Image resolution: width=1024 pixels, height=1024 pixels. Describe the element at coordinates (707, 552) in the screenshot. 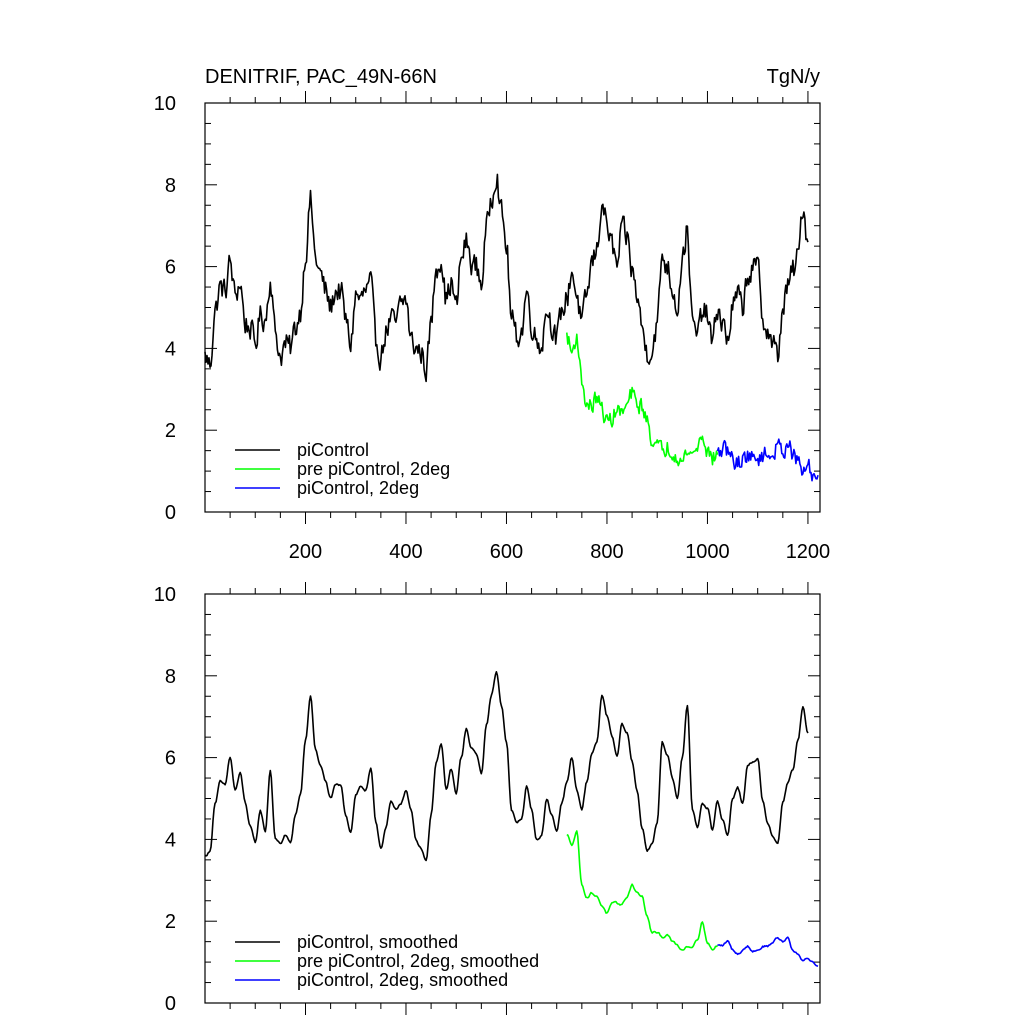

I see `x-tick-label: 1000` at that location.